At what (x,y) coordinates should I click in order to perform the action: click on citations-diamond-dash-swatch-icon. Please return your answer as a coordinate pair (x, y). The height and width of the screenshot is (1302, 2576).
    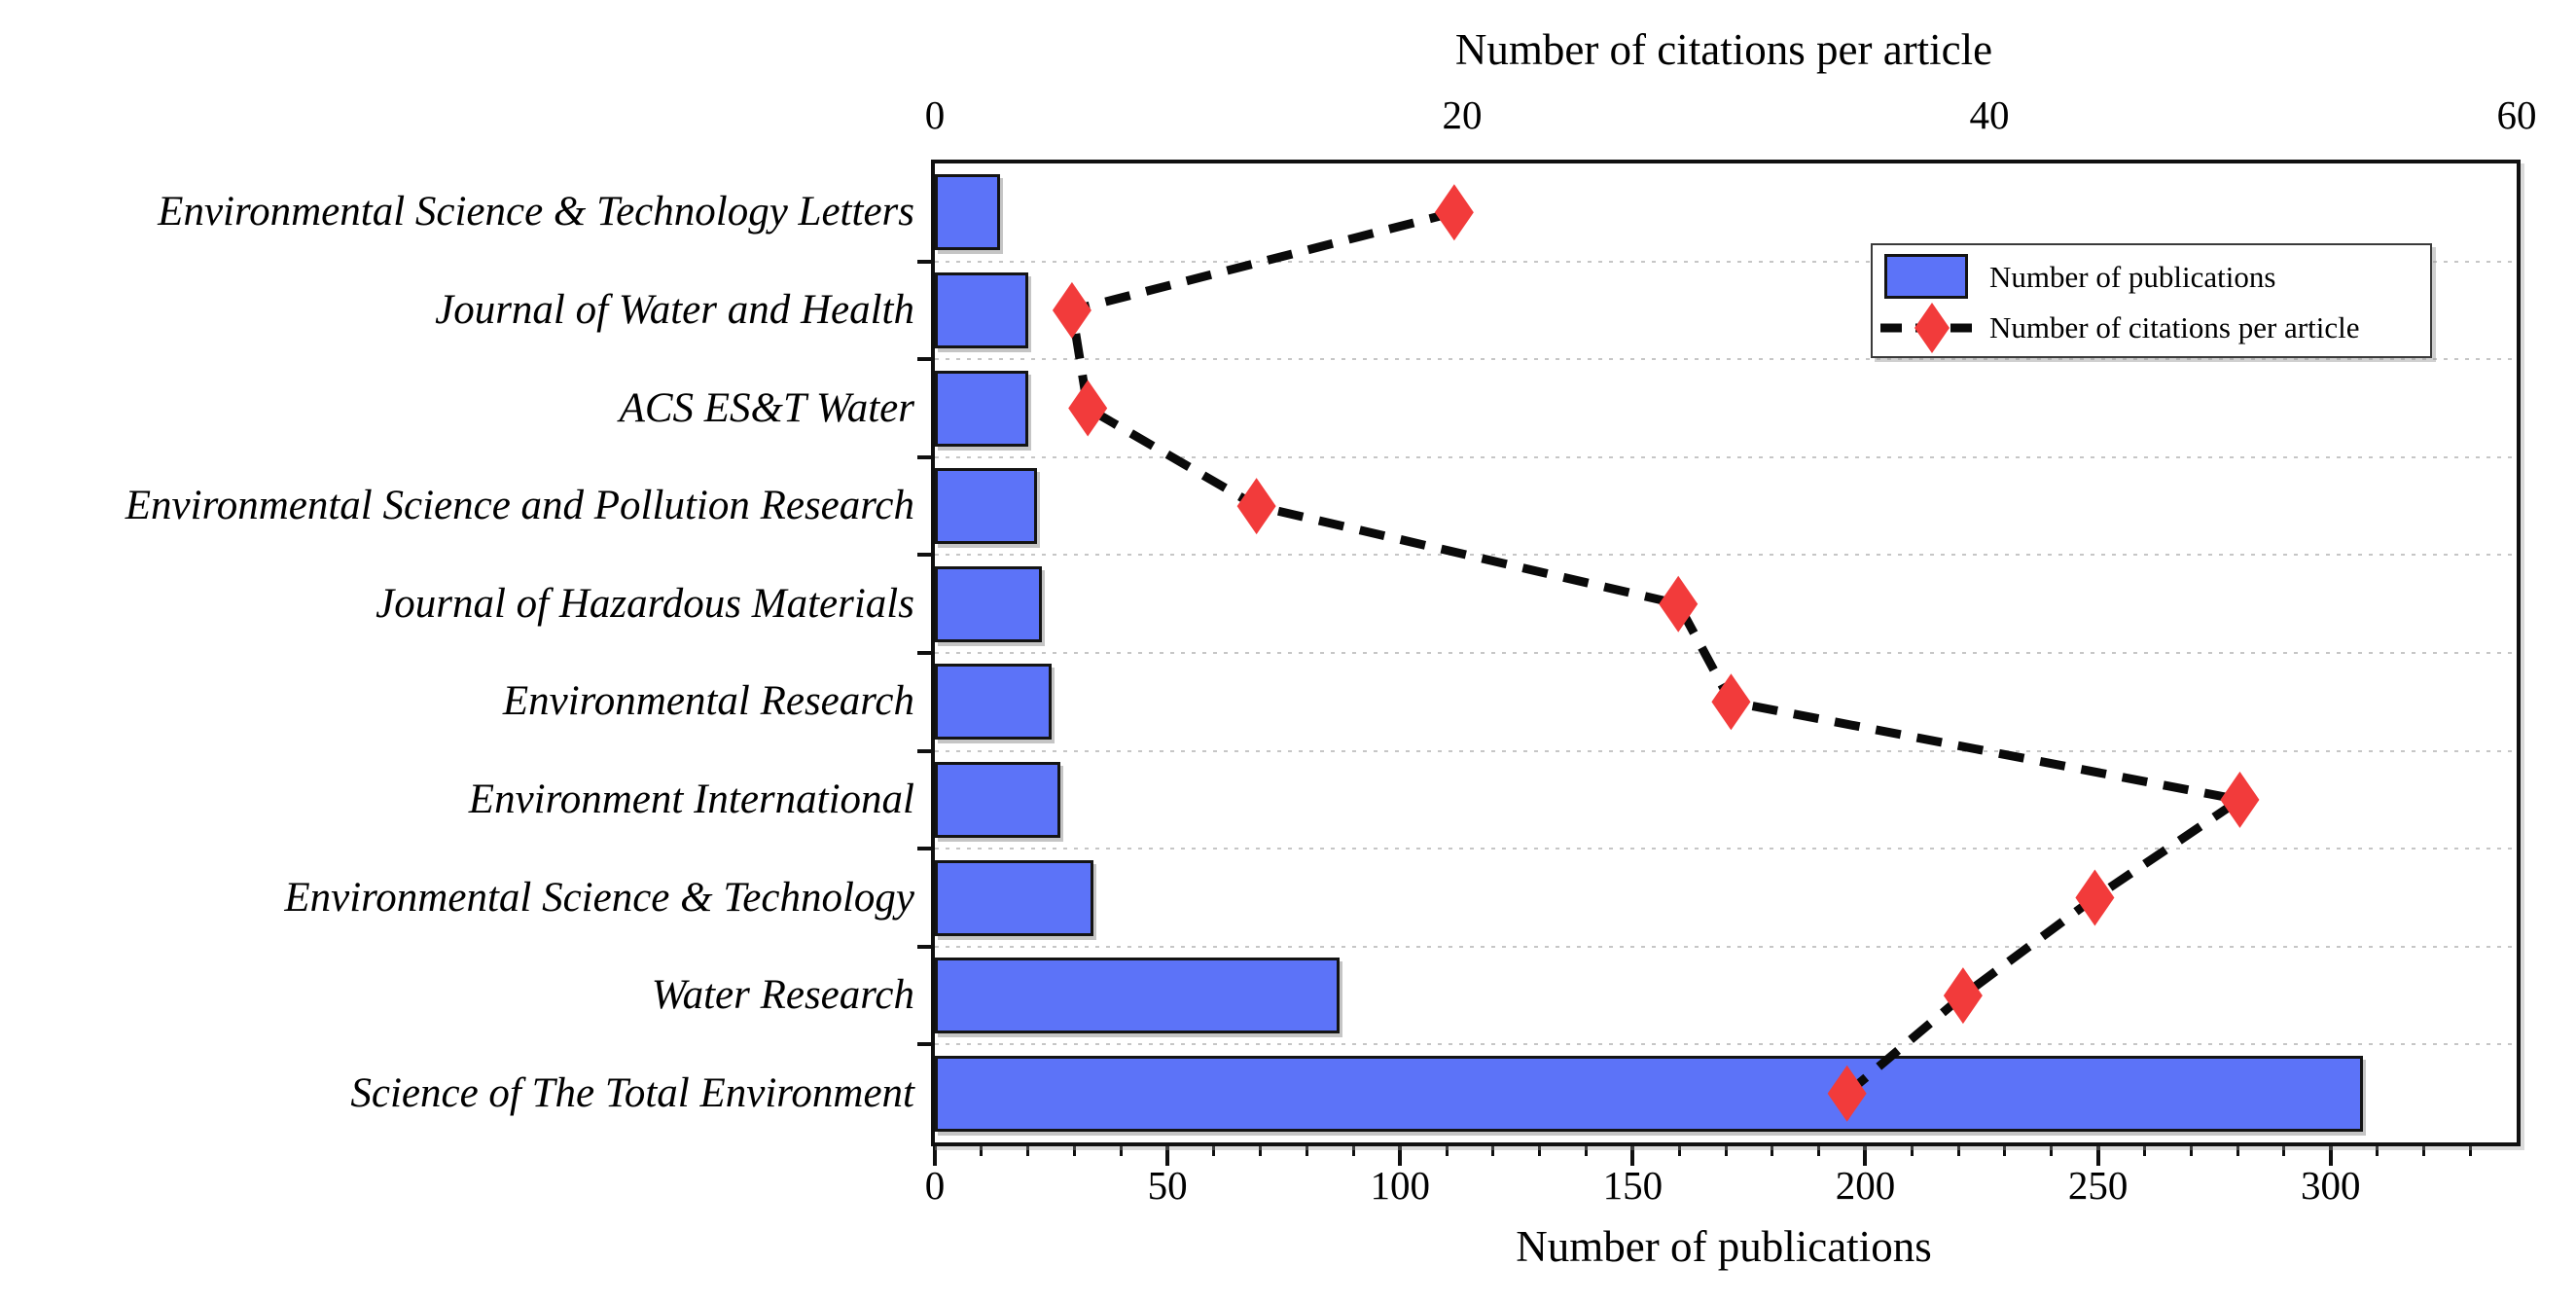
    Looking at the image, I should click on (1932, 328).